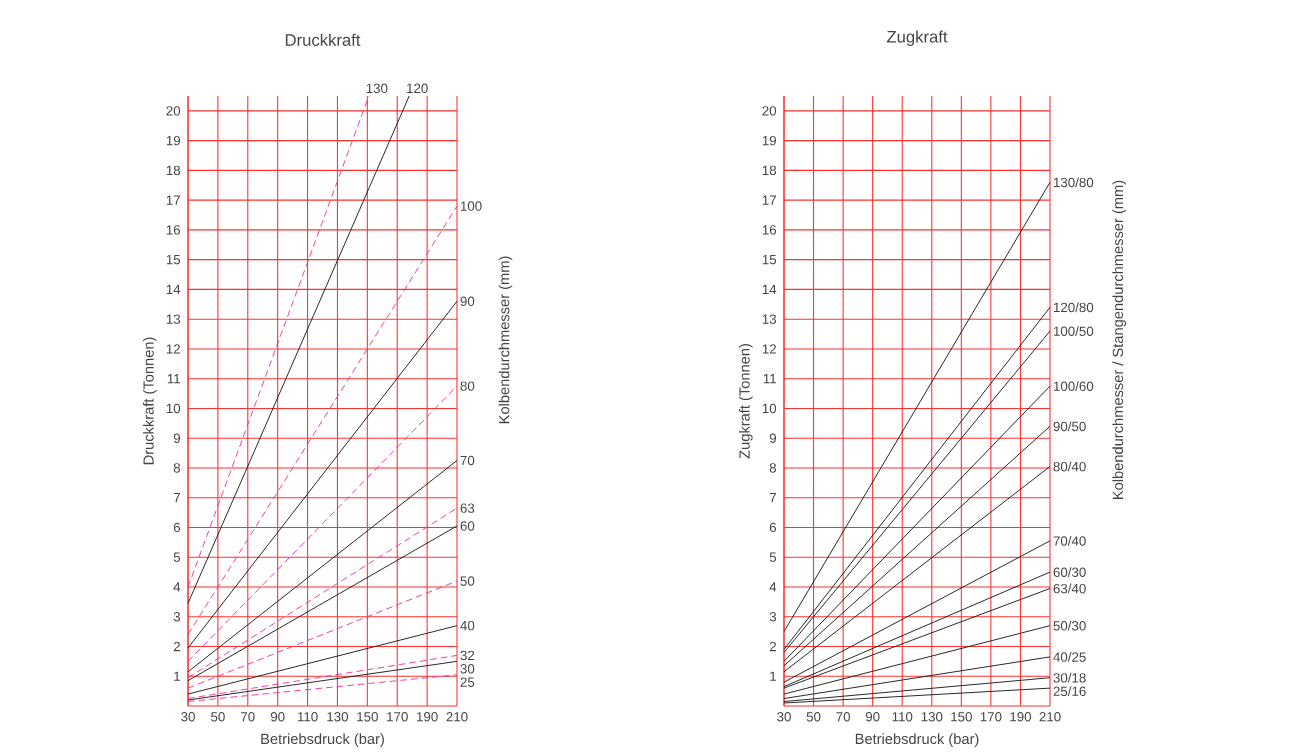 This screenshot has width=1290, height=756. I want to click on series-label: 130/80, so click(1073, 182).